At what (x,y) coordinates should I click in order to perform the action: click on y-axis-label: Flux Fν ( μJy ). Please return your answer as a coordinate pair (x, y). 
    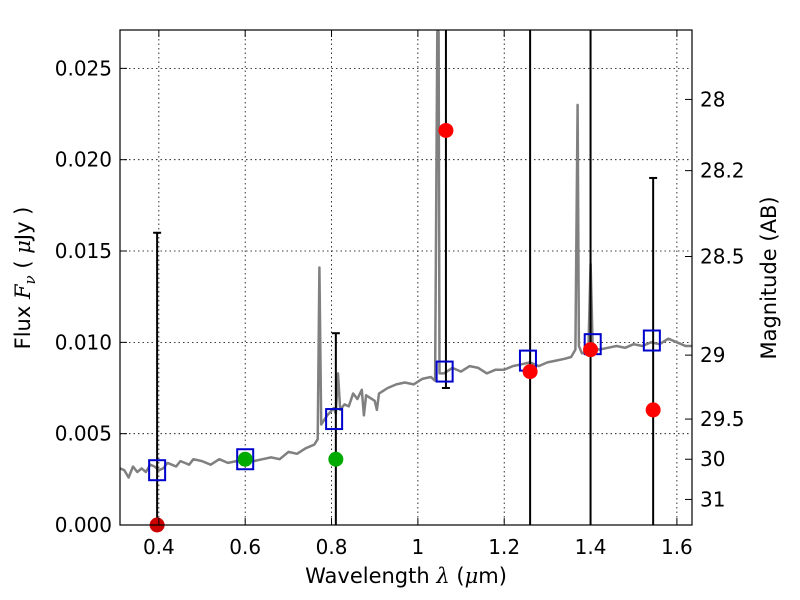
    Looking at the image, I should click on (25, 278).